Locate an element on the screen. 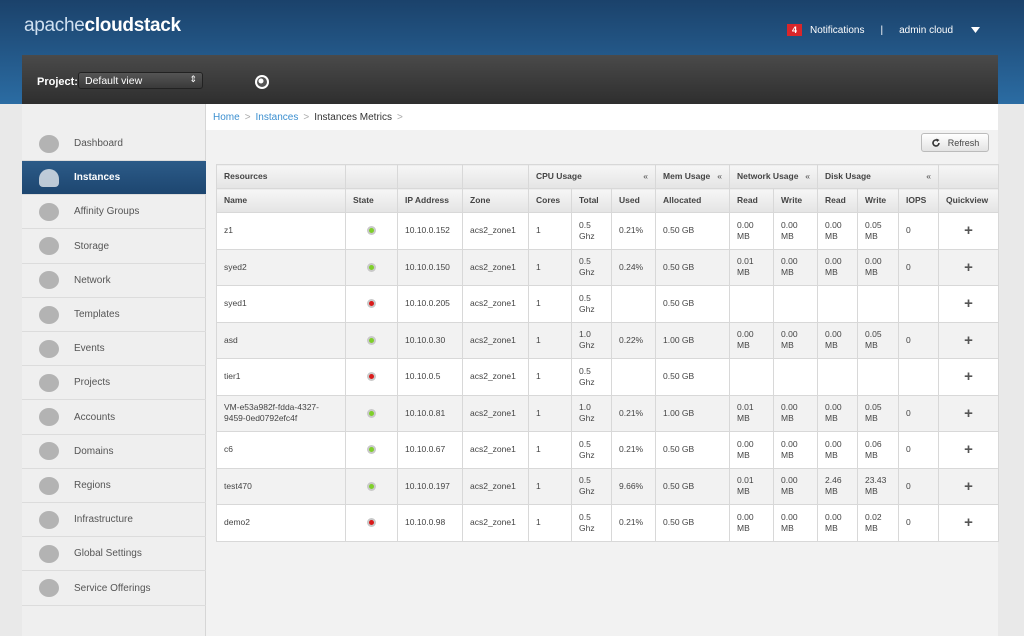  nav-label: Dashboard is located at coordinates (98, 143).